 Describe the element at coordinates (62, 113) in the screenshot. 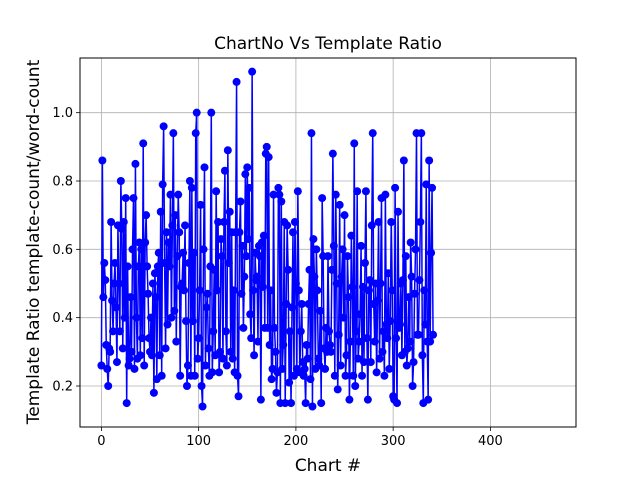

I see `y-tick-label: 1.0` at that location.